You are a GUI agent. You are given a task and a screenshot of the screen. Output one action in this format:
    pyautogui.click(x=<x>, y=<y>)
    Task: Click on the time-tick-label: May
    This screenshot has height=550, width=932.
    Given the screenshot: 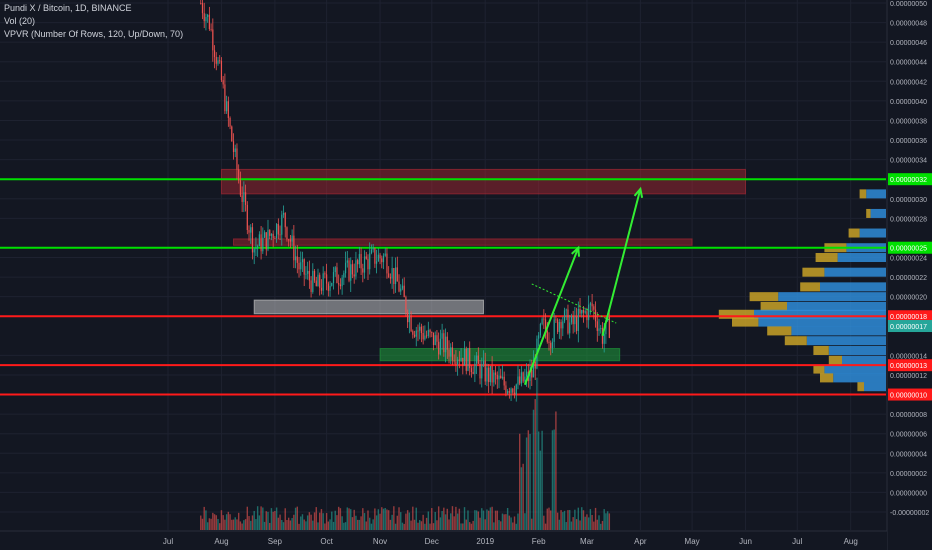 What is the action you would take?
    pyautogui.click(x=692, y=541)
    